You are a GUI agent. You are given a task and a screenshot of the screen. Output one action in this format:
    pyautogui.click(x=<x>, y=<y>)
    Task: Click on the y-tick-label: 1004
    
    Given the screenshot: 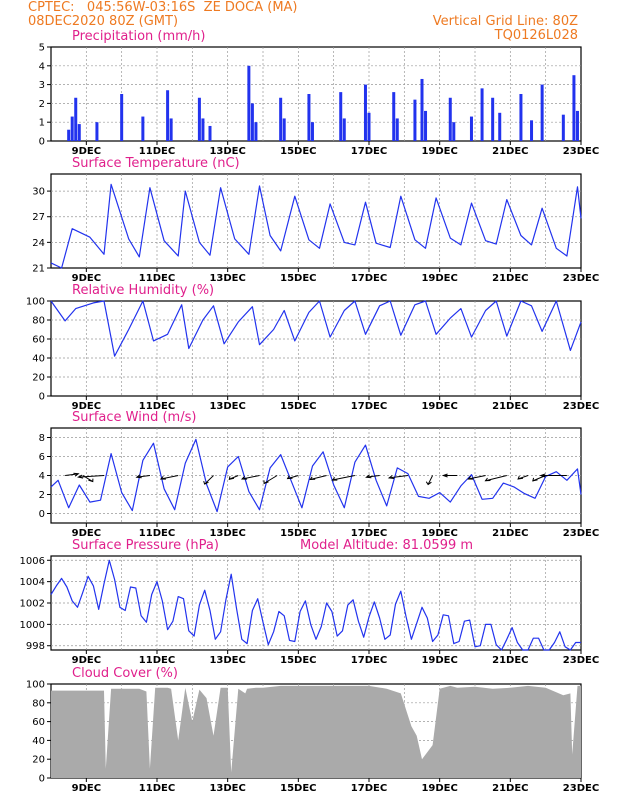 What is the action you would take?
    pyautogui.click(x=32, y=582)
    